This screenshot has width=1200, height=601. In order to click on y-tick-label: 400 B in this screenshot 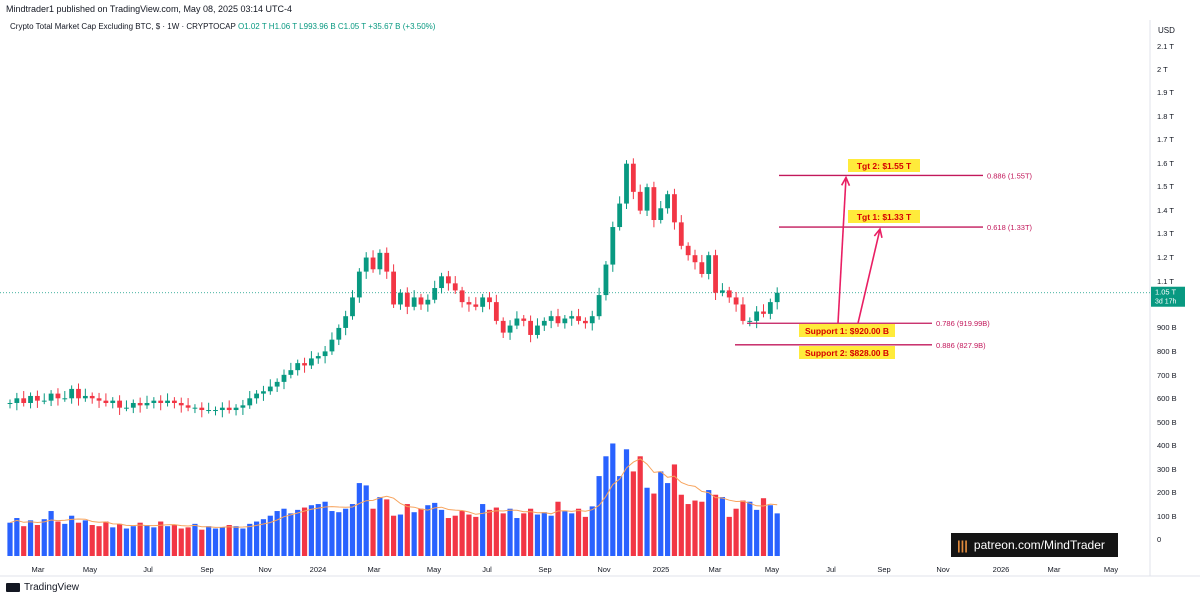, I will do `click(1167, 445)`.